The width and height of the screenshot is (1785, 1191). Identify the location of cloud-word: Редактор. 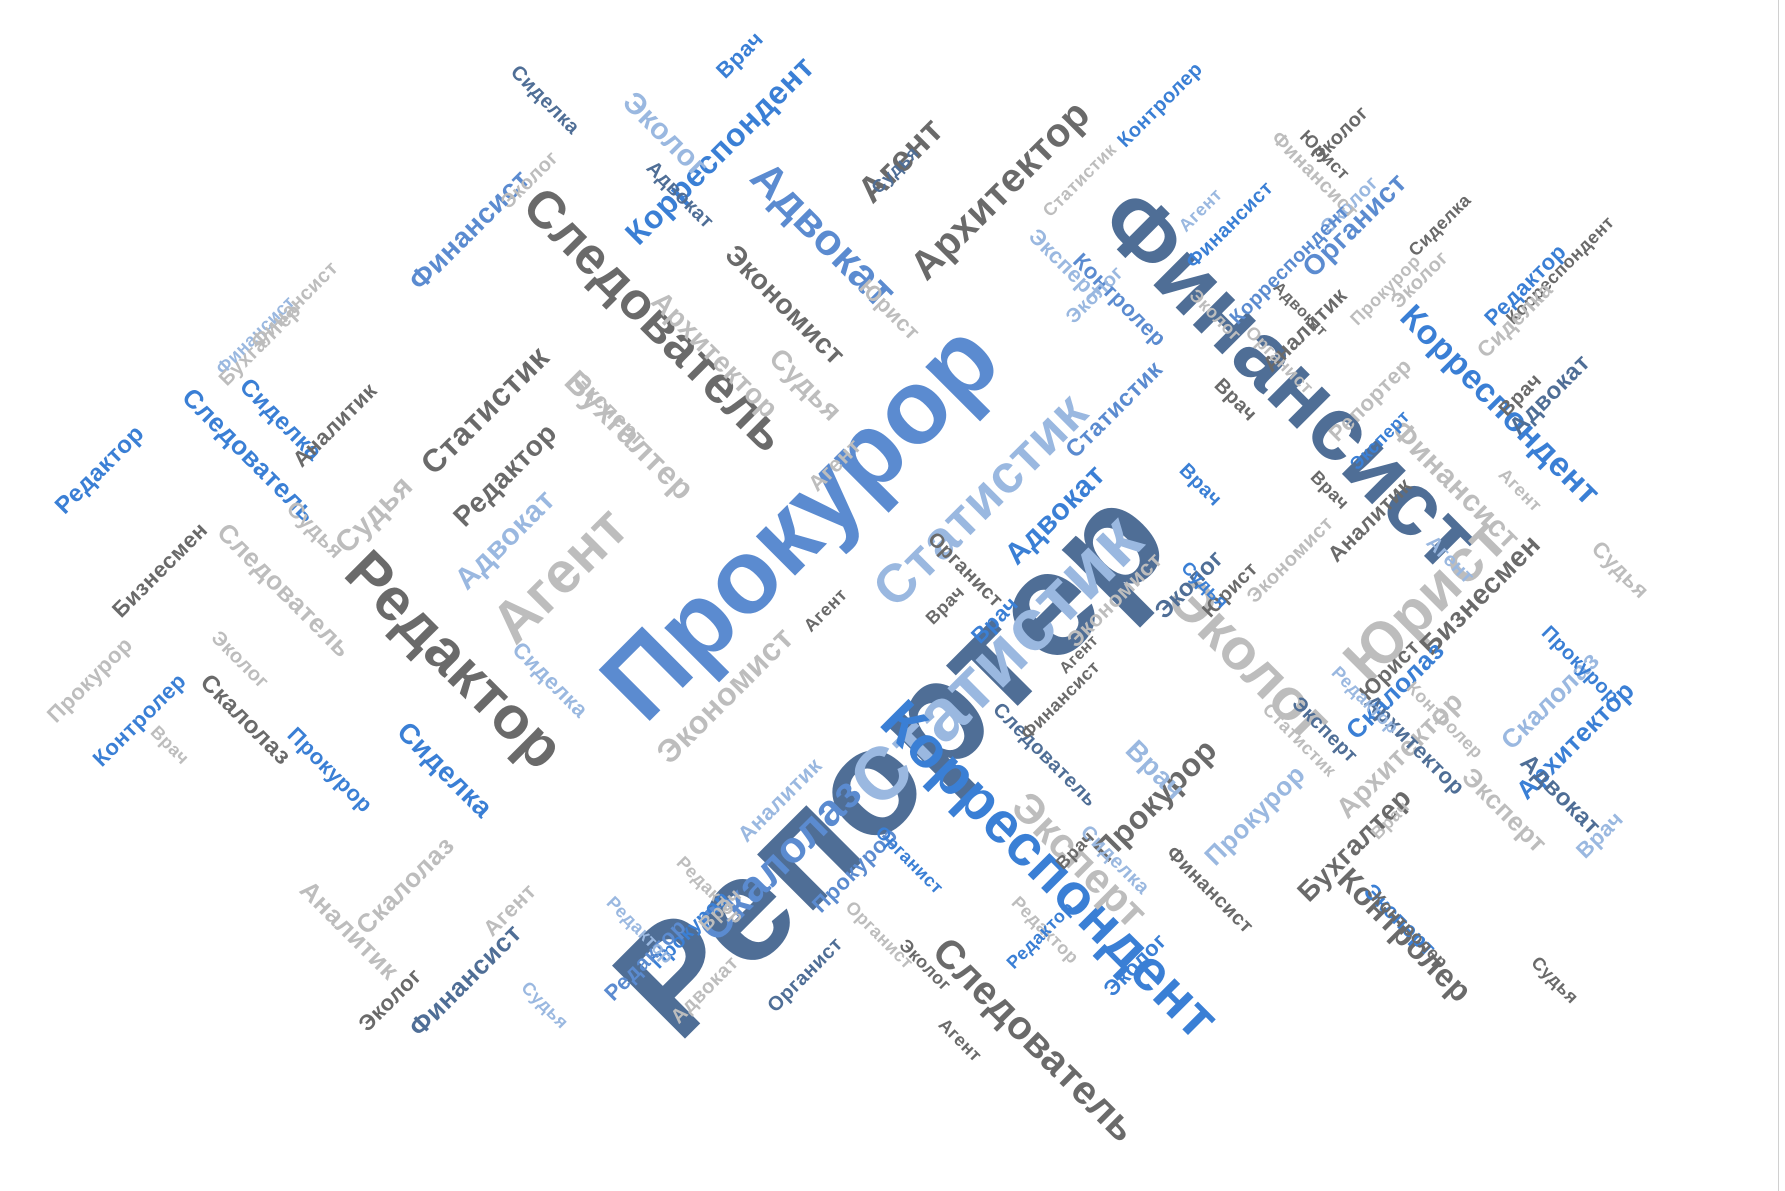
(99, 469).